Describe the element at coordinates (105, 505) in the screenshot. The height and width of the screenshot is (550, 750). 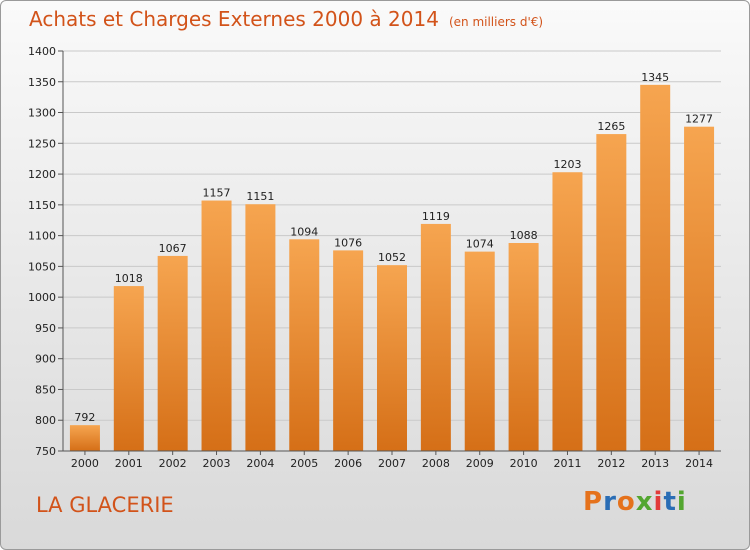
I see `commune-name: LA GLACERIE` at that location.